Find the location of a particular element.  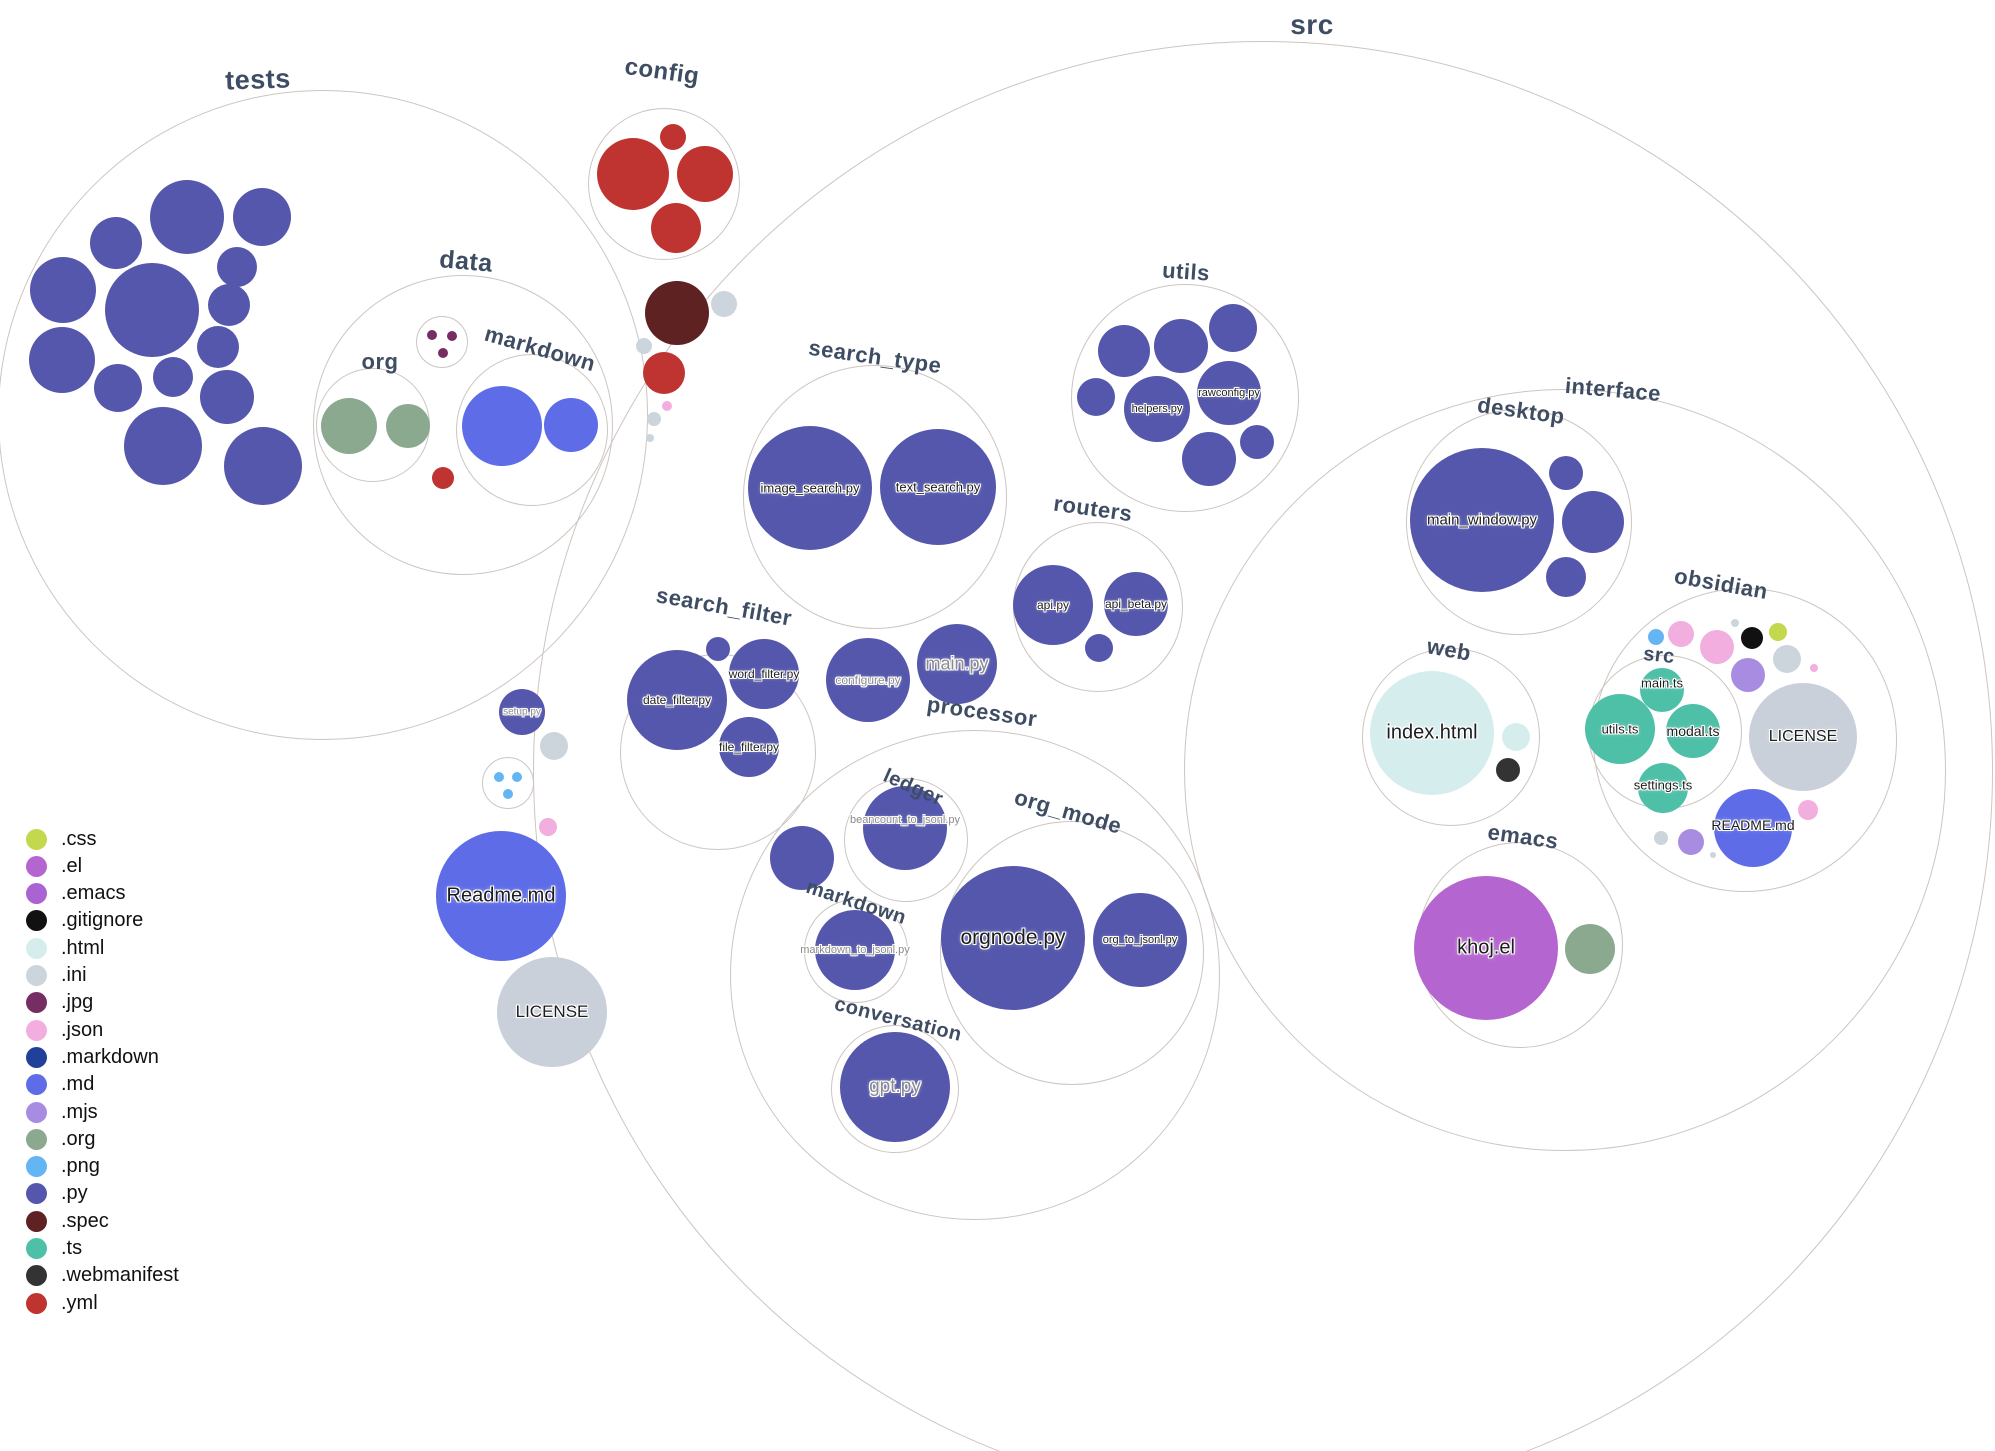

file-label-main.py: main.py is located at coordinates (957, 663).